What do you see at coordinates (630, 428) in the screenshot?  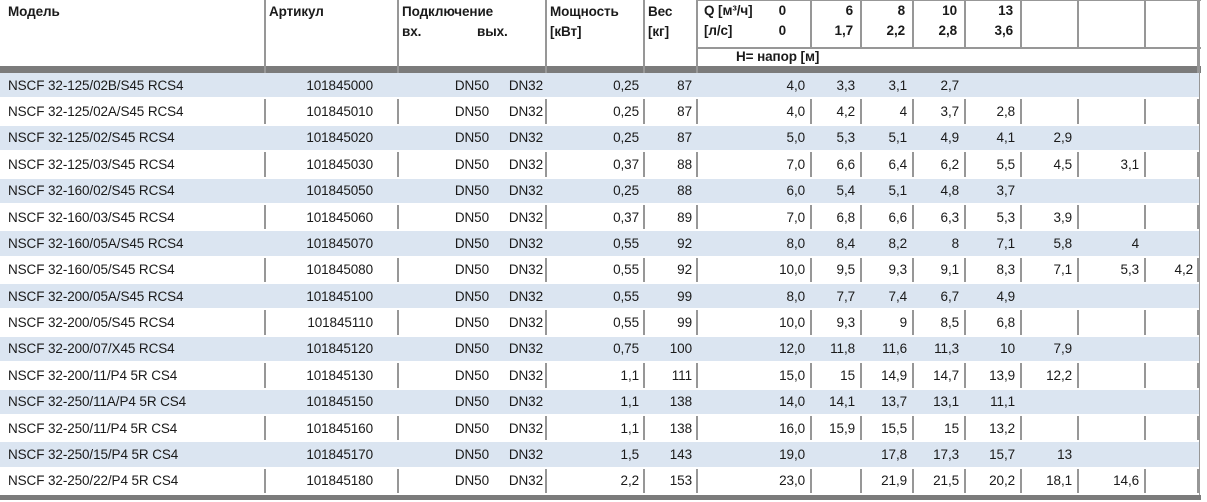 I see `power-cell: 1,1` at bounding box center [630, 428].